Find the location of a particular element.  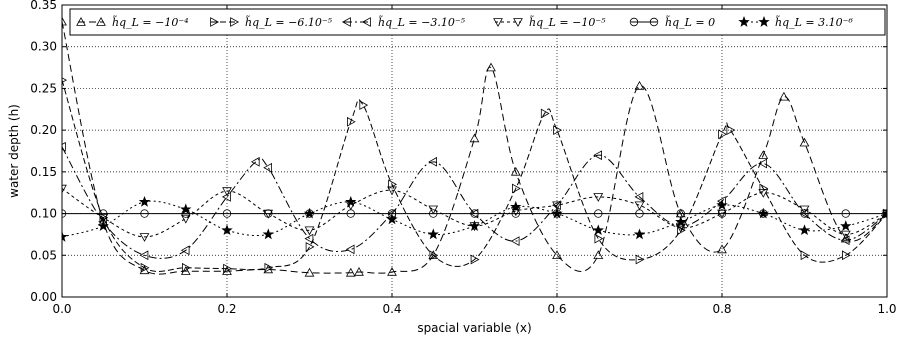

y-tick-label: 0.05 is located at coordinates (43, 255).